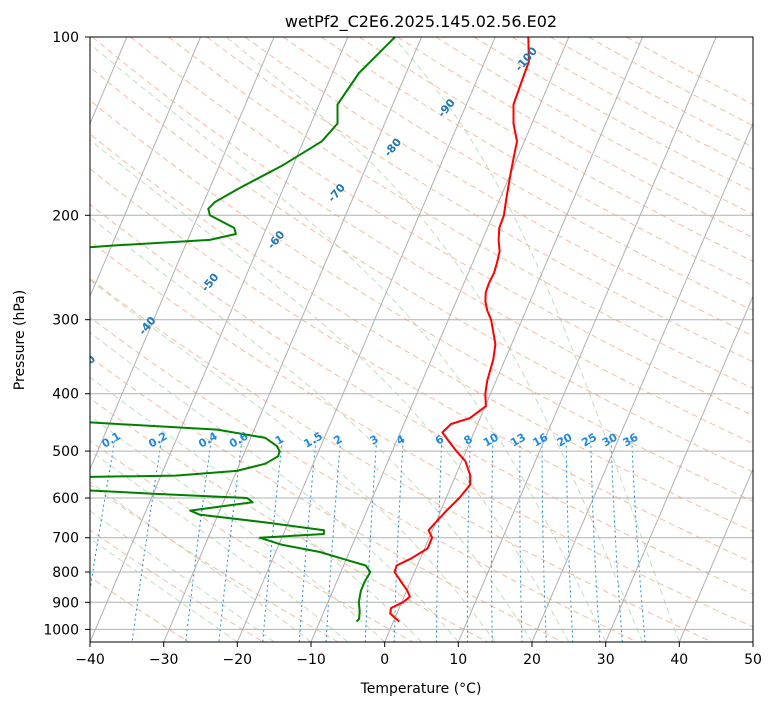  Describe the element at coordinates (421, 689) in the screenshot. I see `x-axis-label: Temperature (°C)` at that location.